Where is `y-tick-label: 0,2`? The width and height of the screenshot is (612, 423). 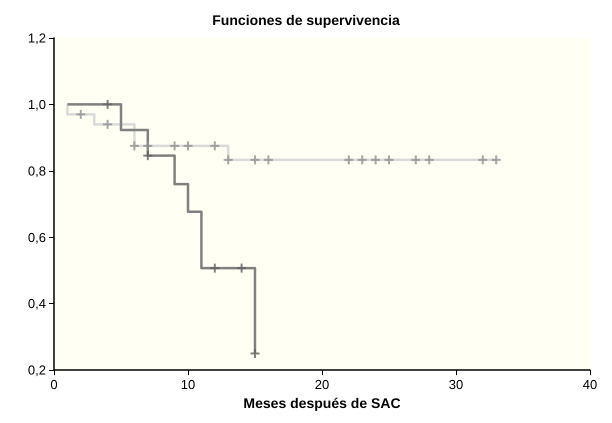 y-tick-label: 0,2 is located at coordinates (37, 370).